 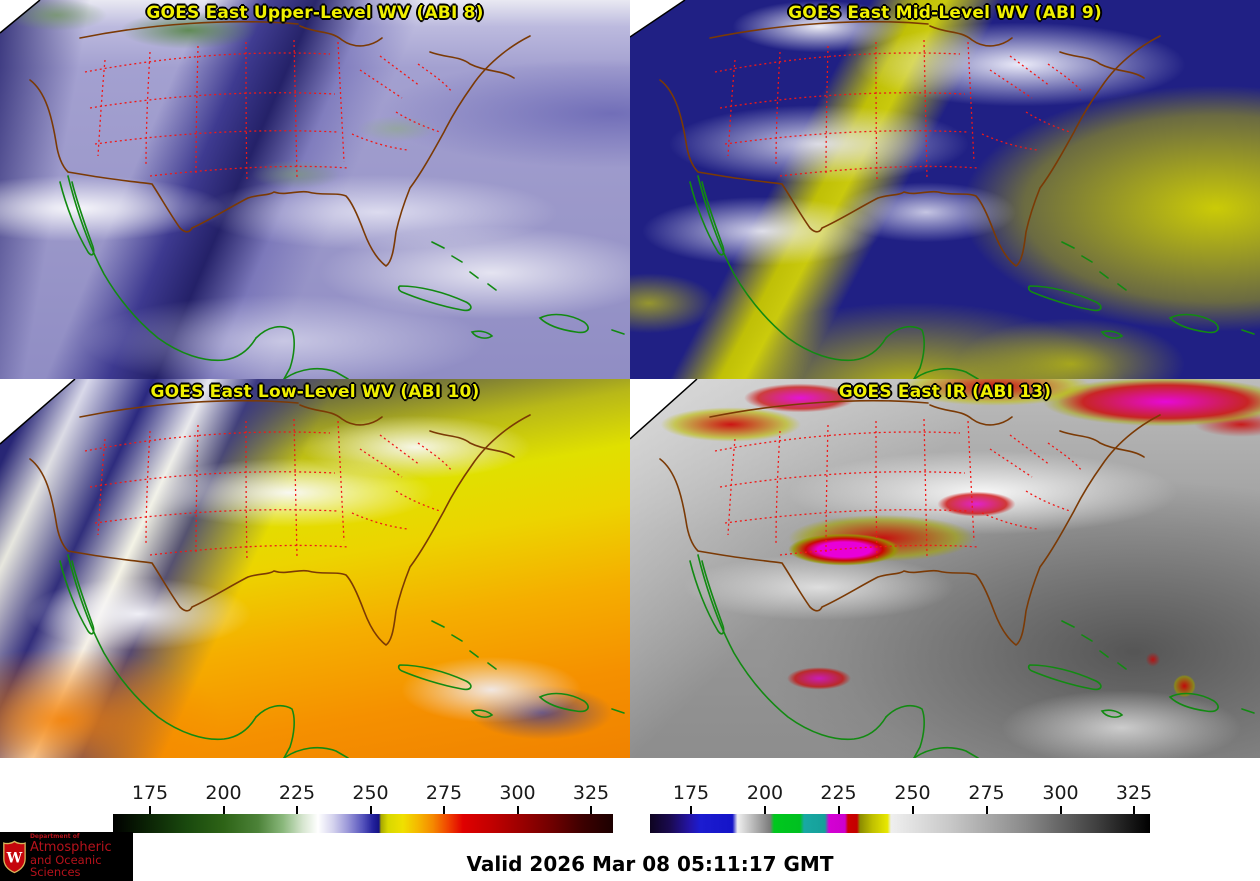 What do you see at coordinates (363, 823) in the screenshot?
I see `colorbar-wv-gradient` at bounding box center [363, 823].